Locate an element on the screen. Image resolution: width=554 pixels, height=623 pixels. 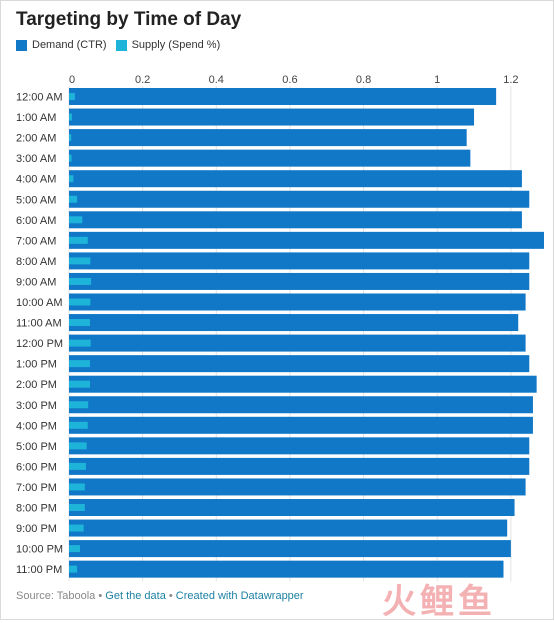
legend-label-supply: Supply (Spend %) is located at coordinates (176, 45).